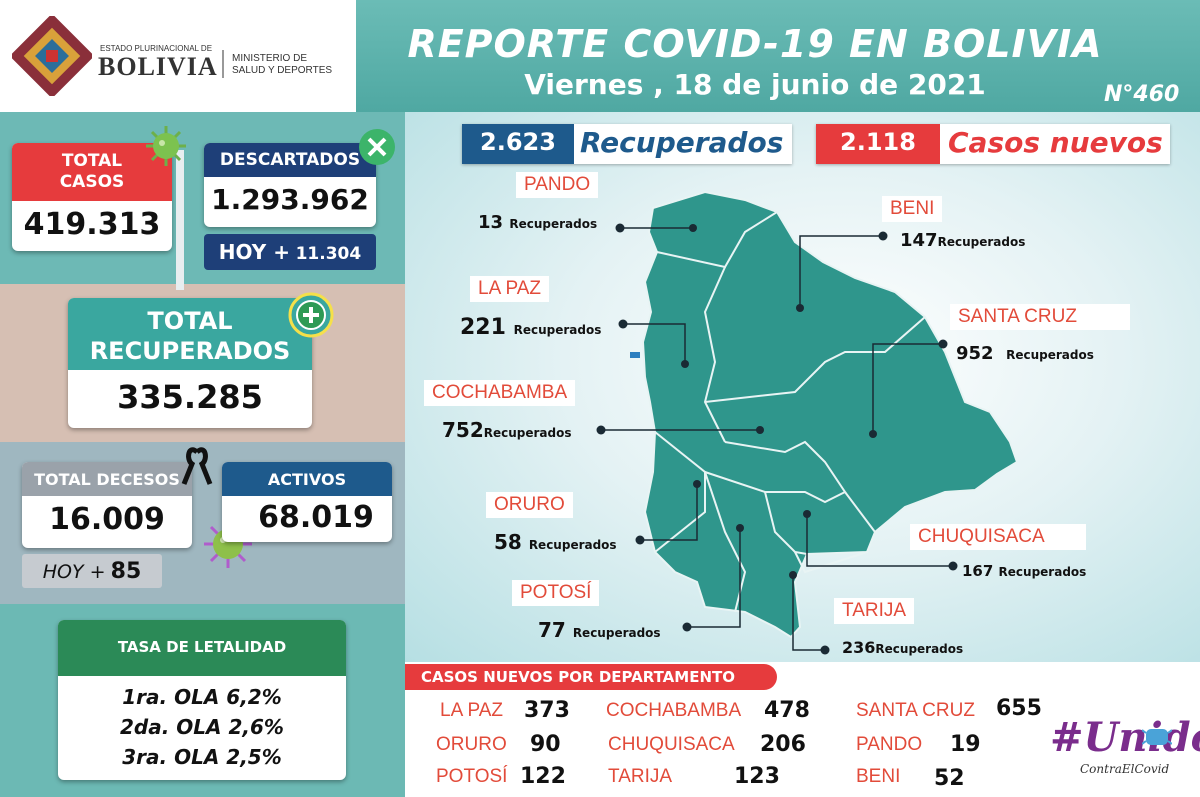 The height and width of the screenshot is (797, 1200). I want to click on rec-potosi: 77 Recuperados, so click(599, 630).